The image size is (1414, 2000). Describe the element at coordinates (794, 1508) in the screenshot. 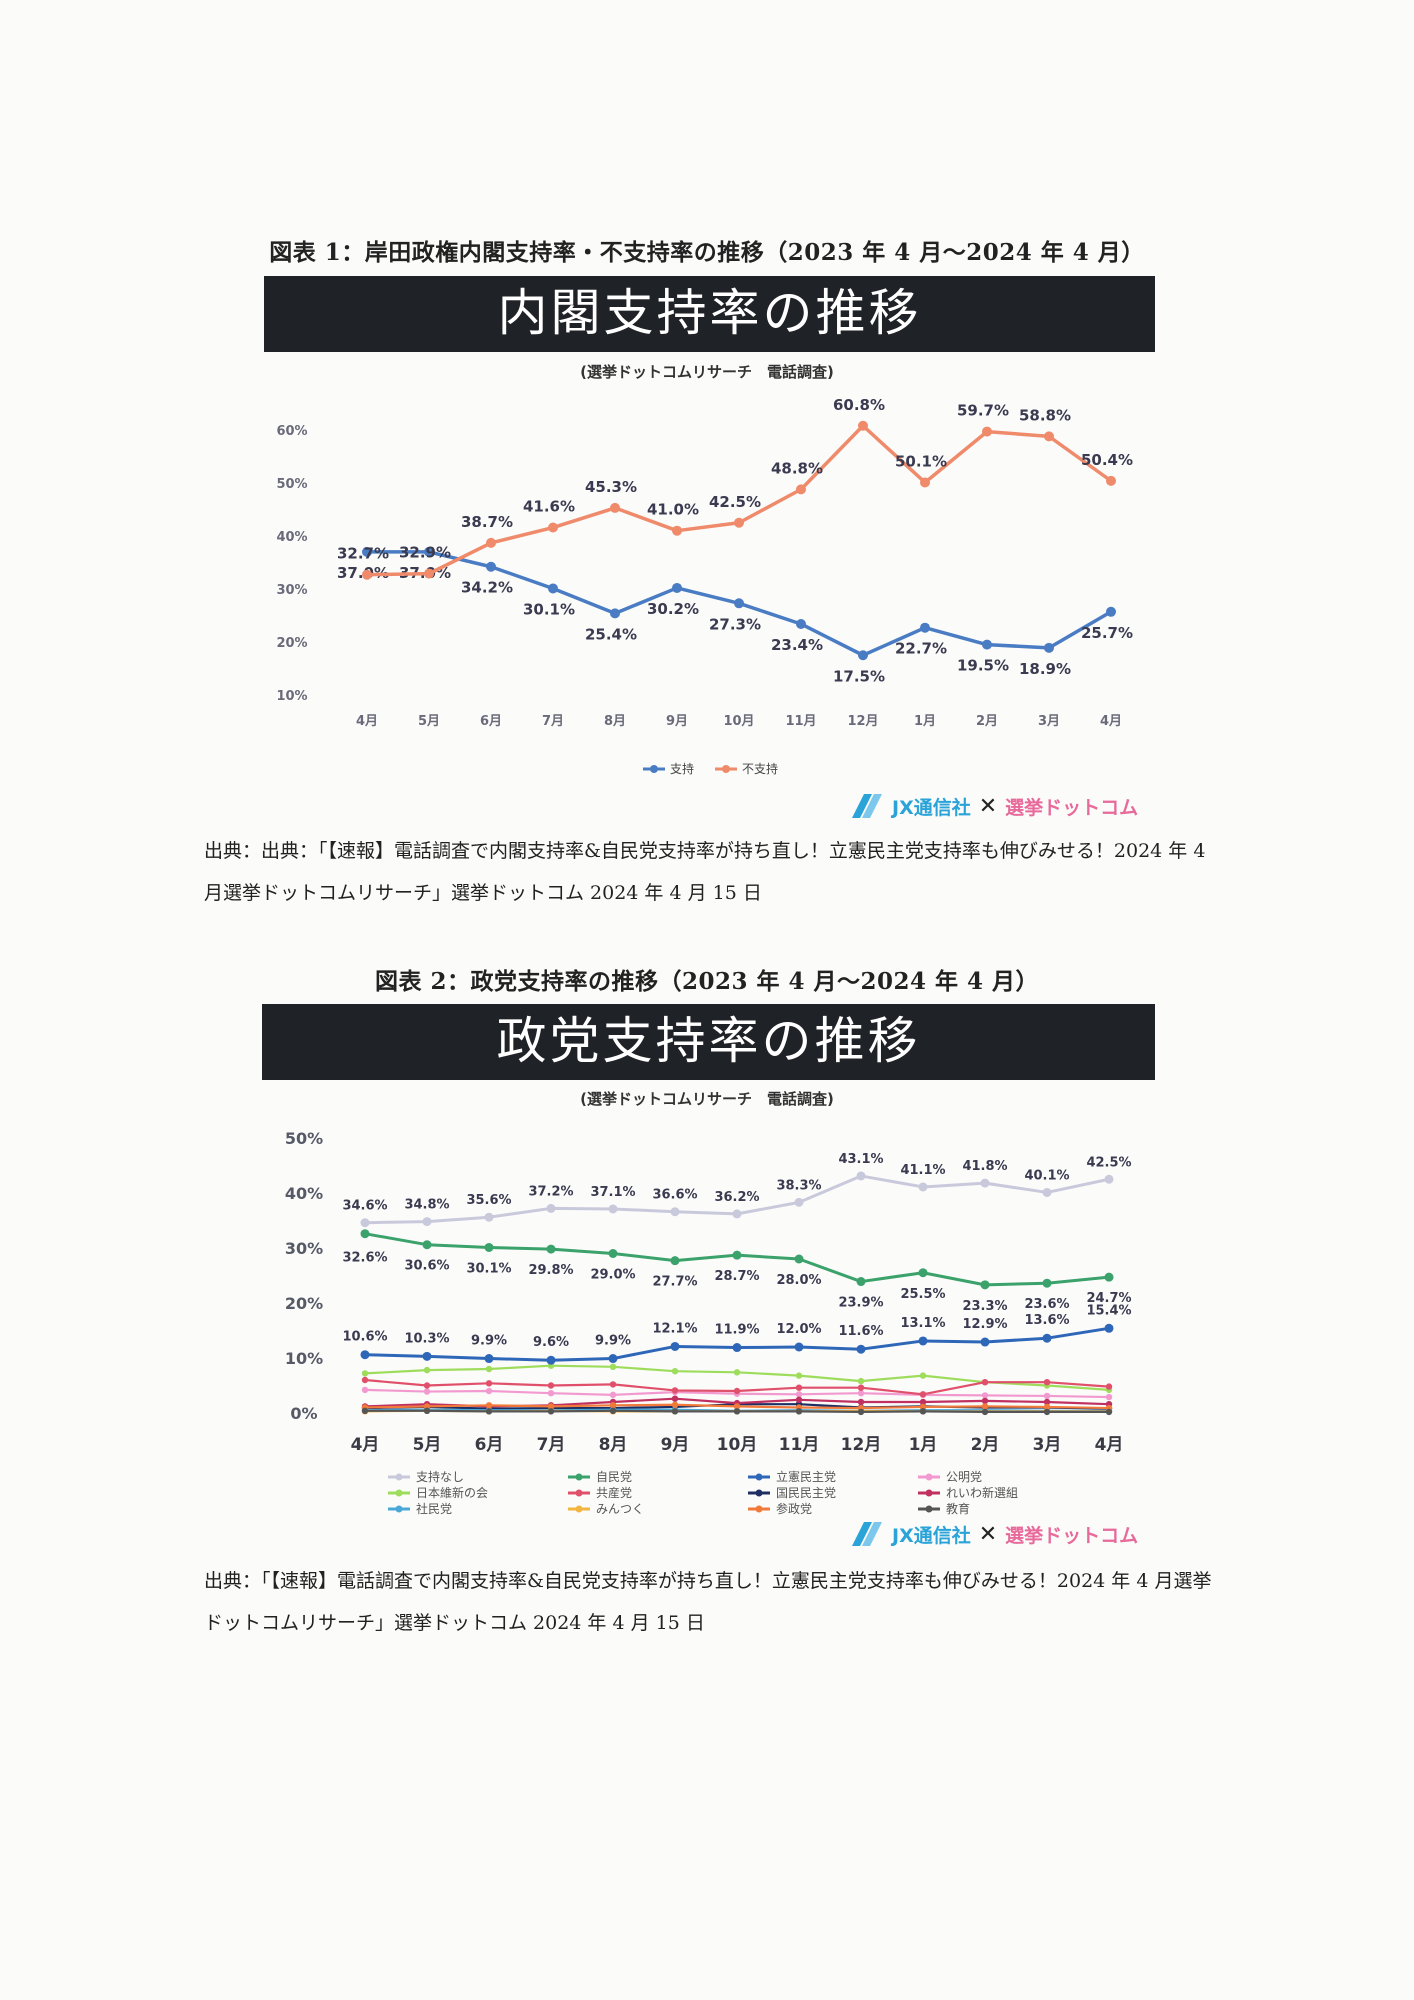

I see `legend-label: 参政党` at that location.